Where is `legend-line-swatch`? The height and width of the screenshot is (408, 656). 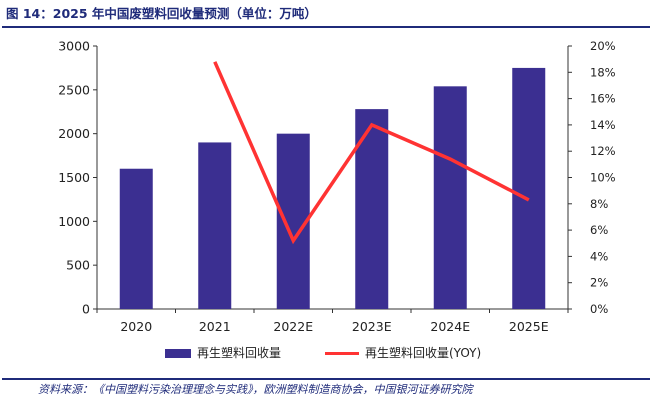
legend-line-swatch is located at coordinates (342, 353).